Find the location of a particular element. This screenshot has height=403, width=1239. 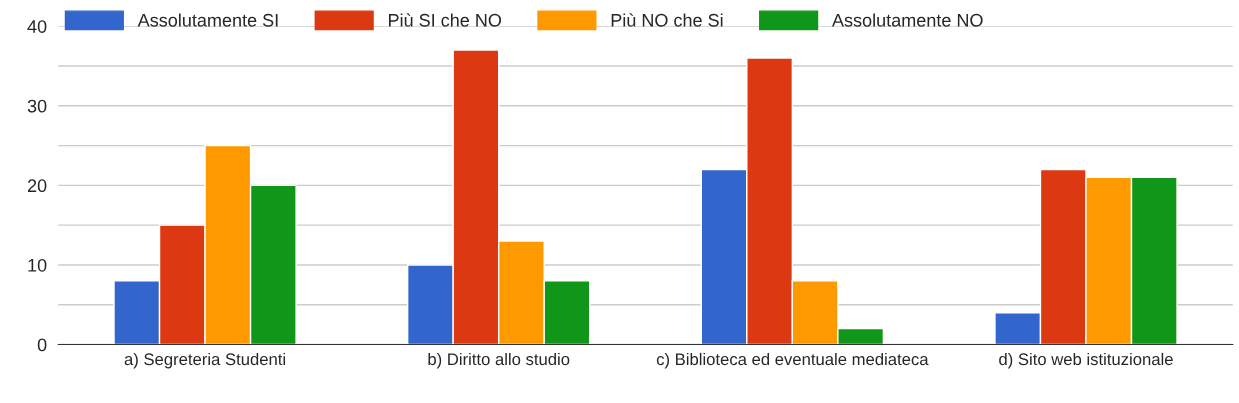

legend-label: Più NO che Si is located at coordinates (667, 20).